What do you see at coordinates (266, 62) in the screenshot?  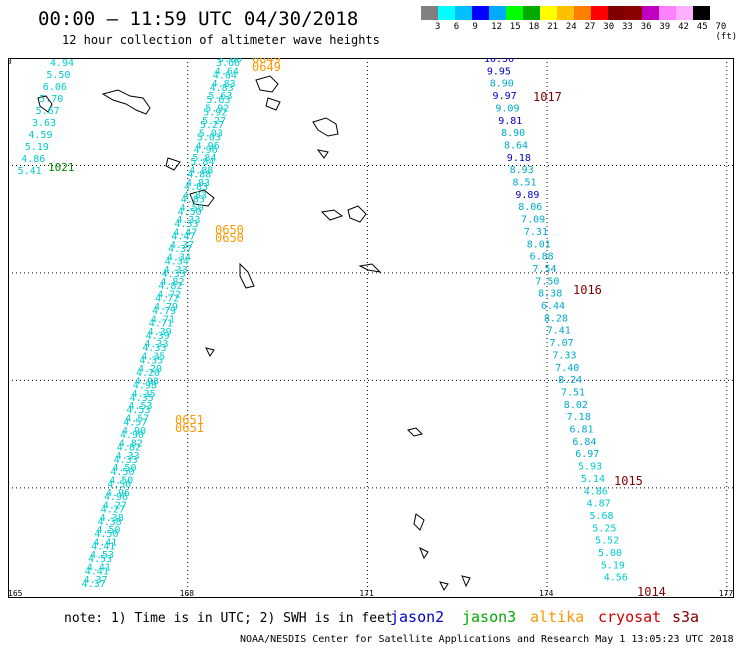 I see `track-time-label: 0649` at bounding box center [266, 62].